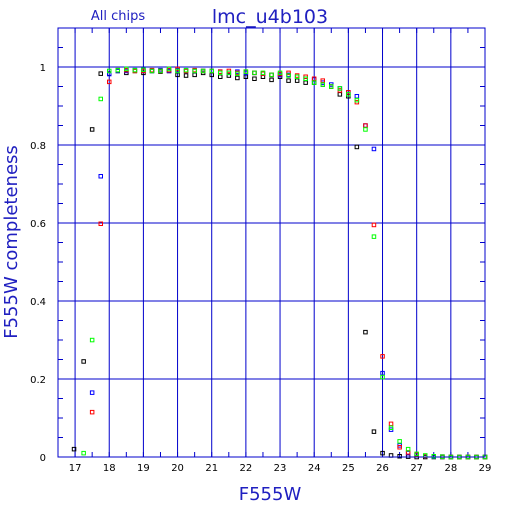 The height and width of the screenshot is (512, 512). What do you see at coordinates (485, 468) in the screenshot?
I see `x-tick-label: 29` at bounding box center [485, 468].